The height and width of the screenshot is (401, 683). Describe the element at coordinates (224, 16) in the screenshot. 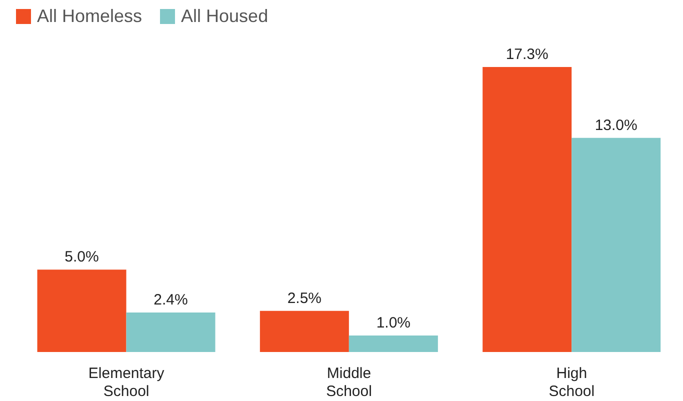

I see `legend-label: All Housed` at that location.